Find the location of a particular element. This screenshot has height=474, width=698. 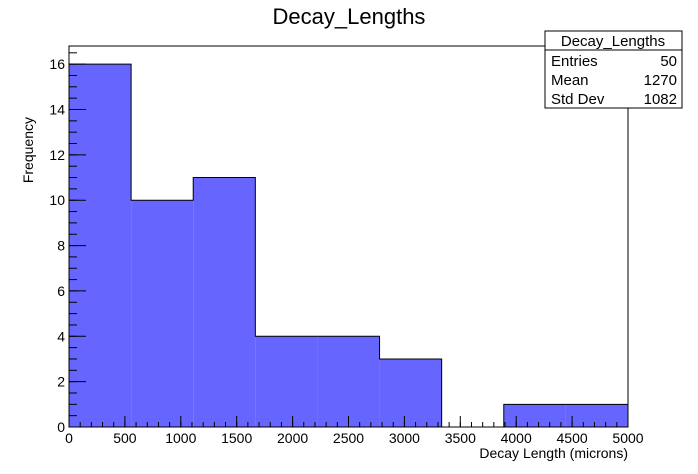

y-tick-label: 2 is located at coordinates (61, 382).